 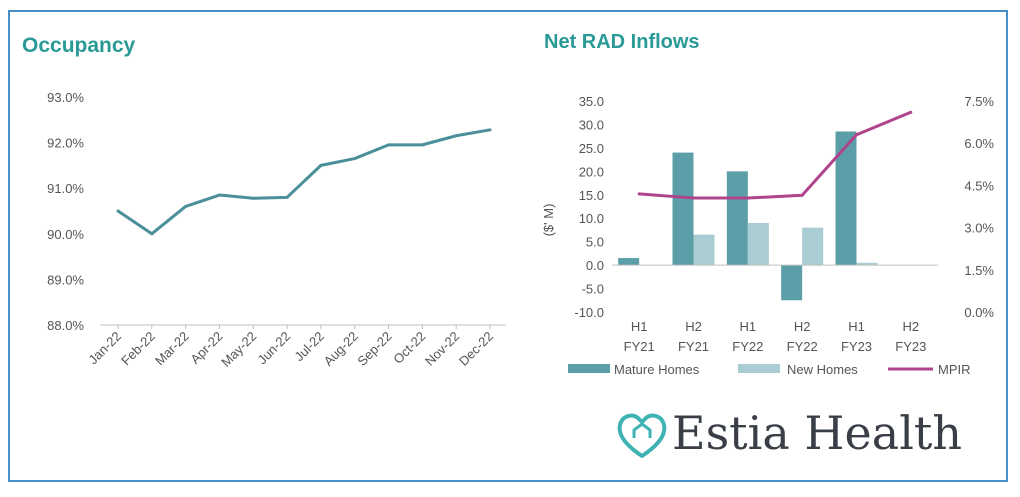 What do you see at coordinates (979, 228) in the screenshot?
I see `rad-y2-tick: 3.0%` at bounding box center [979, 228].